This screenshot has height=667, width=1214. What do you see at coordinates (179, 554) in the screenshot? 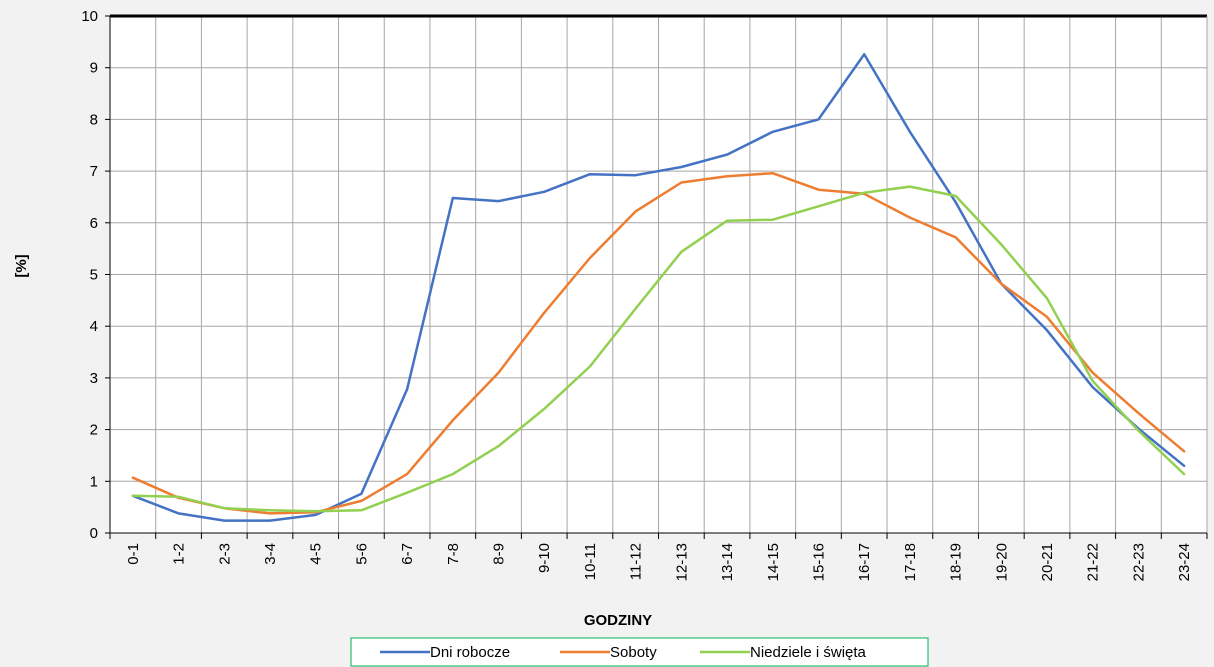
I see `x-tick-label: 1-2` at bounding box center [179, 554].